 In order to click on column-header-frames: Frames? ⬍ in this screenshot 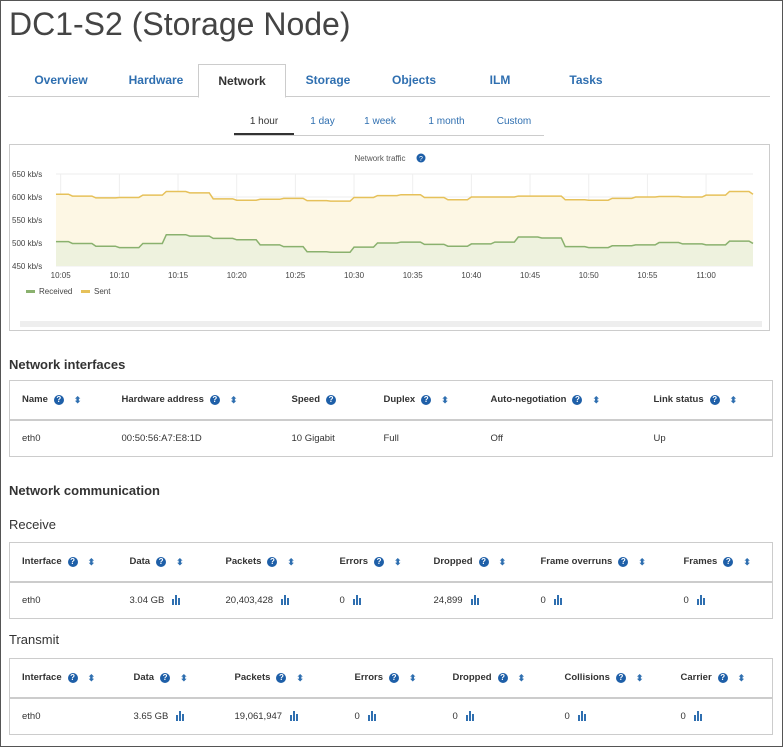, I will do `click(722, 562)`.